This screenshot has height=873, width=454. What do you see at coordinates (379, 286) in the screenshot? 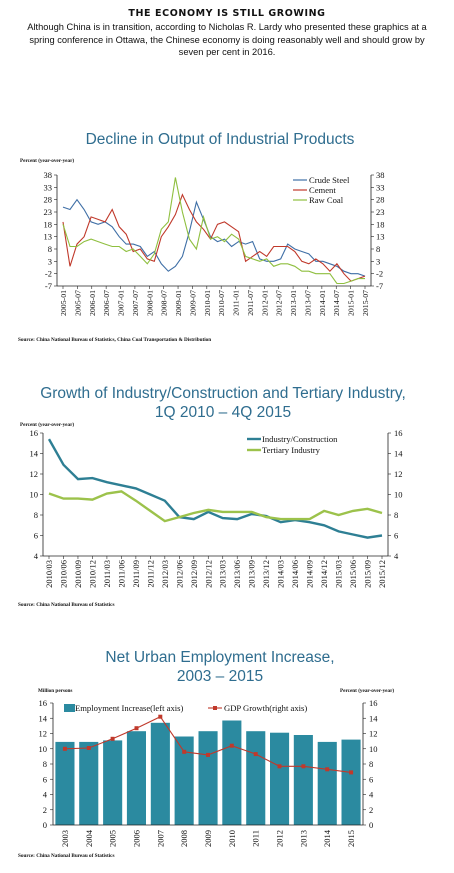
I see `y-tick-label-right: -7` at bounding box center [379, 286].